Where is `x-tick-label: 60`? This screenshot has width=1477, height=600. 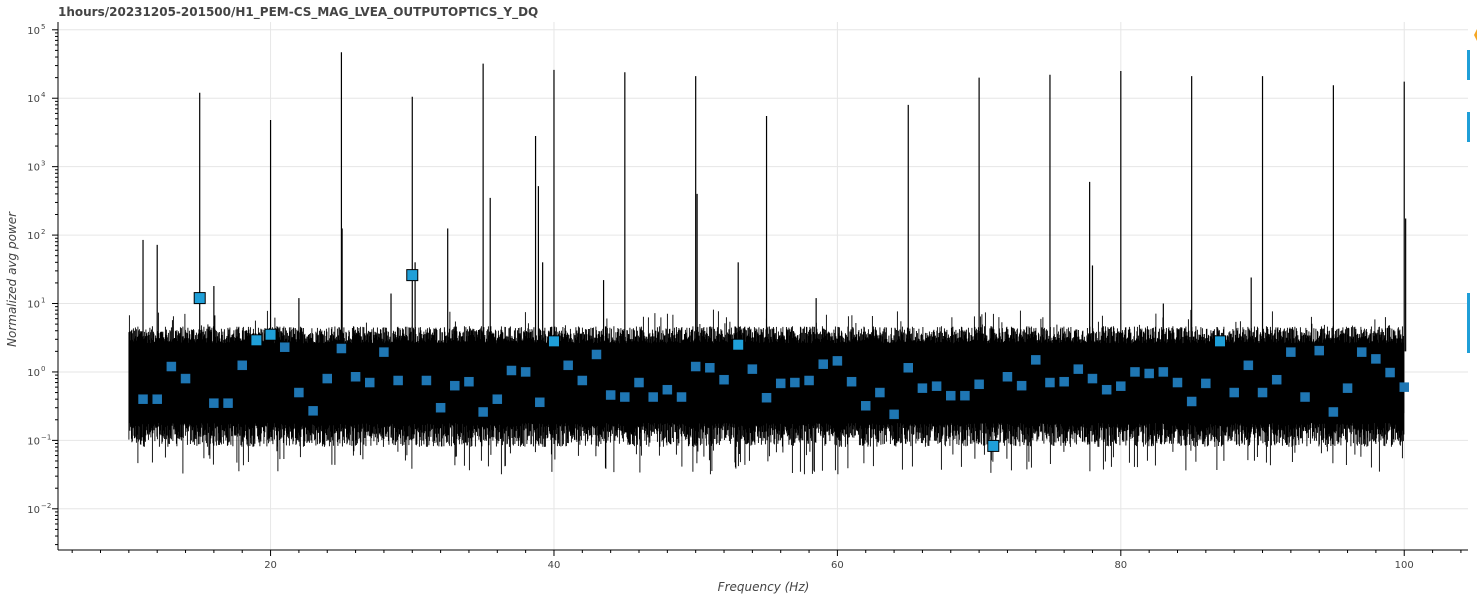 x-tick-label: 60 is located at coordinates (837, 565).